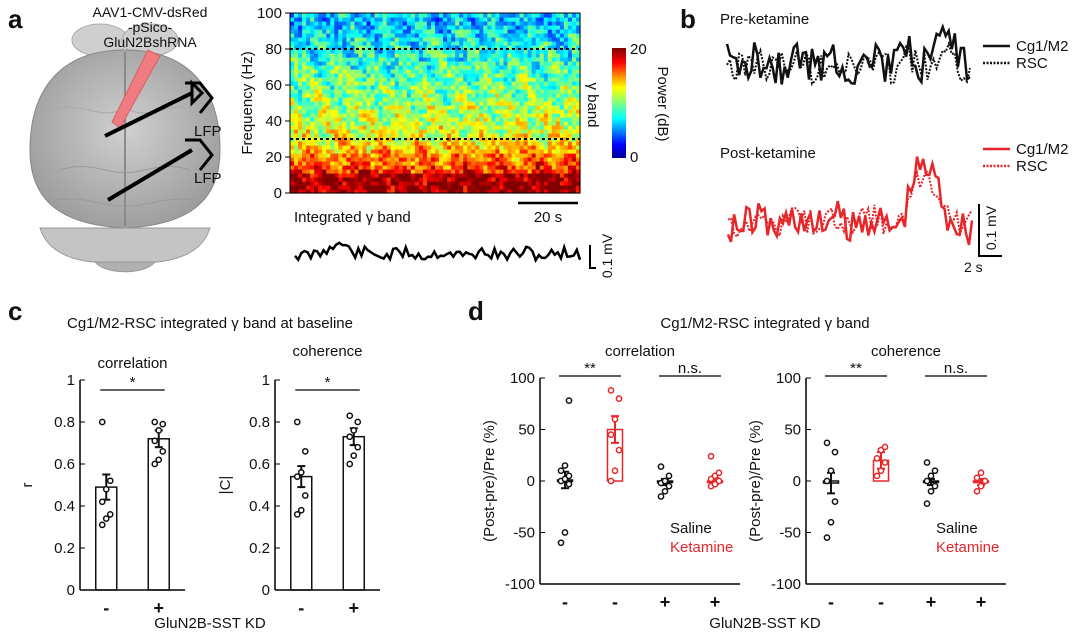 The width and height of the screenshot is (1086, 638). I want to click on post-cg1m2-trace, so click(850, 201).